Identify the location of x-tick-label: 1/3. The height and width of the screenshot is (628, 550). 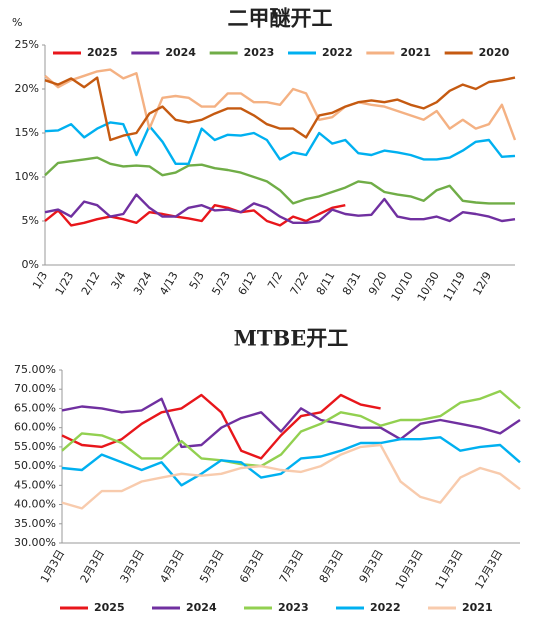
(40, 280).